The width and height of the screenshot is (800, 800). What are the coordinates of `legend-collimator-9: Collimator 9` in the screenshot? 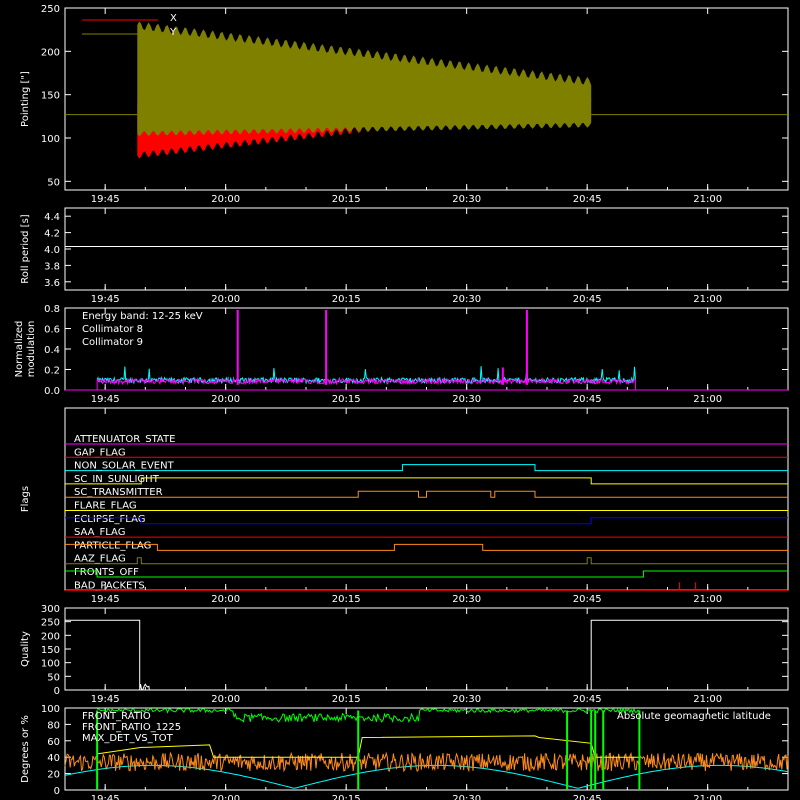 It's located at (112, 342).